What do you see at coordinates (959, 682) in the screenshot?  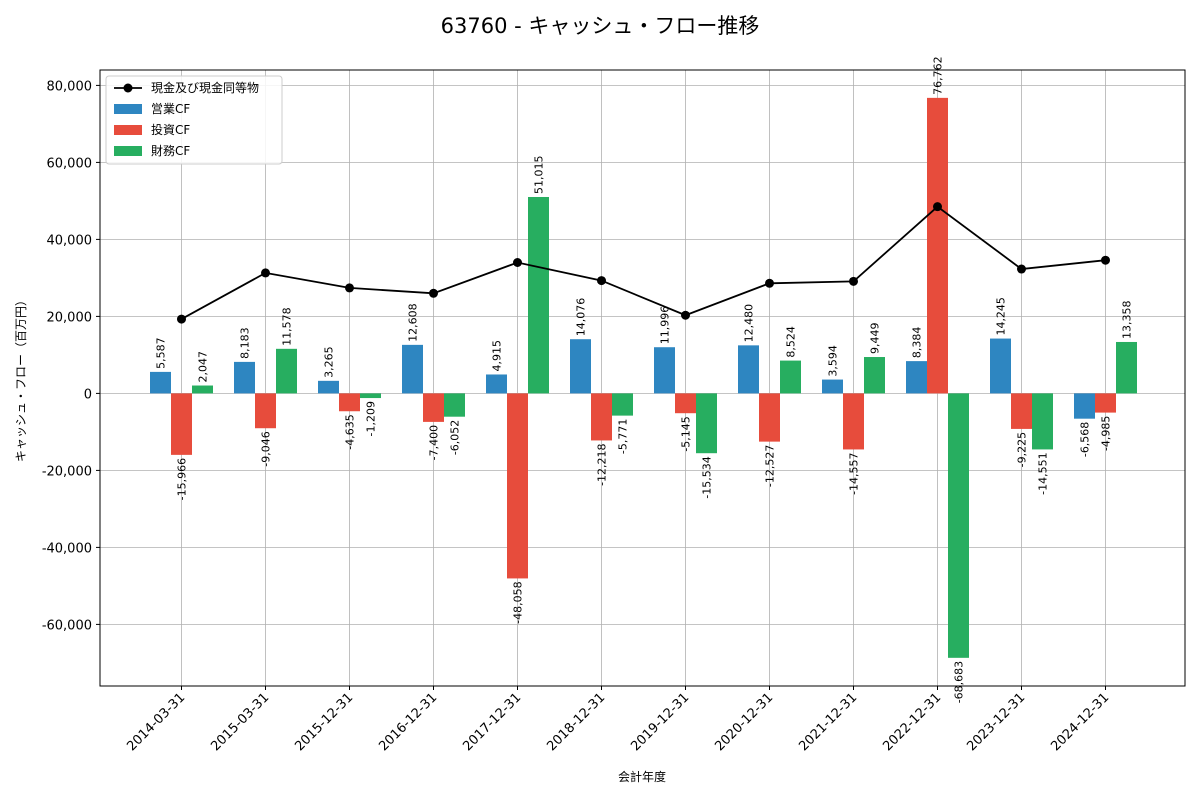 I see `data-label: -68,683` at bounding box center [959, 682].